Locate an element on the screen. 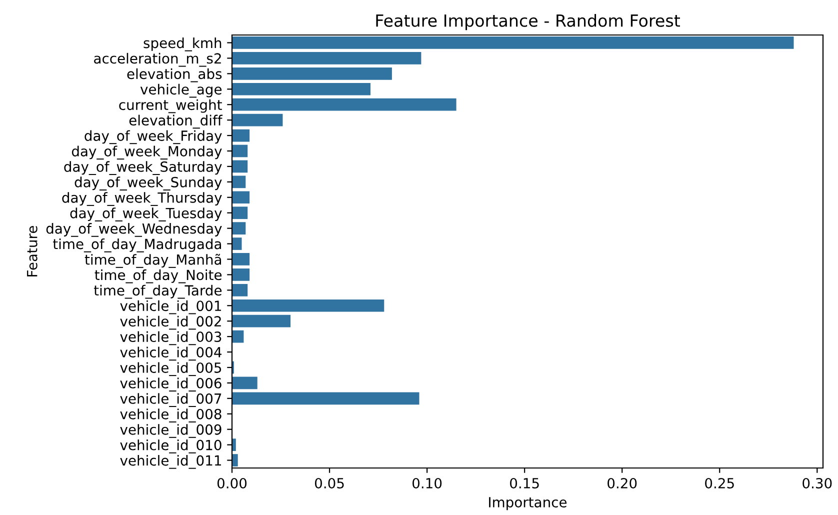  x-tick-label: 0.10 is located at coordinates (427, 483).